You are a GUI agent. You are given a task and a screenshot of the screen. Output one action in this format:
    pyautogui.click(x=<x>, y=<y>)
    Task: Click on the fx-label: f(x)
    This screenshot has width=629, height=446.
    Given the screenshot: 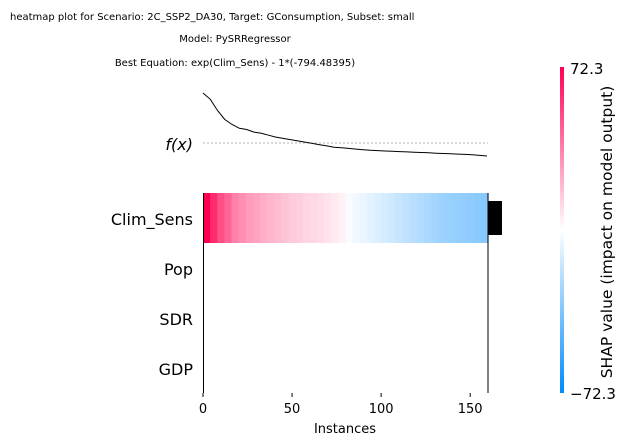 What is the action you would take?
    pyautogui.click(x=179, y=144)
    